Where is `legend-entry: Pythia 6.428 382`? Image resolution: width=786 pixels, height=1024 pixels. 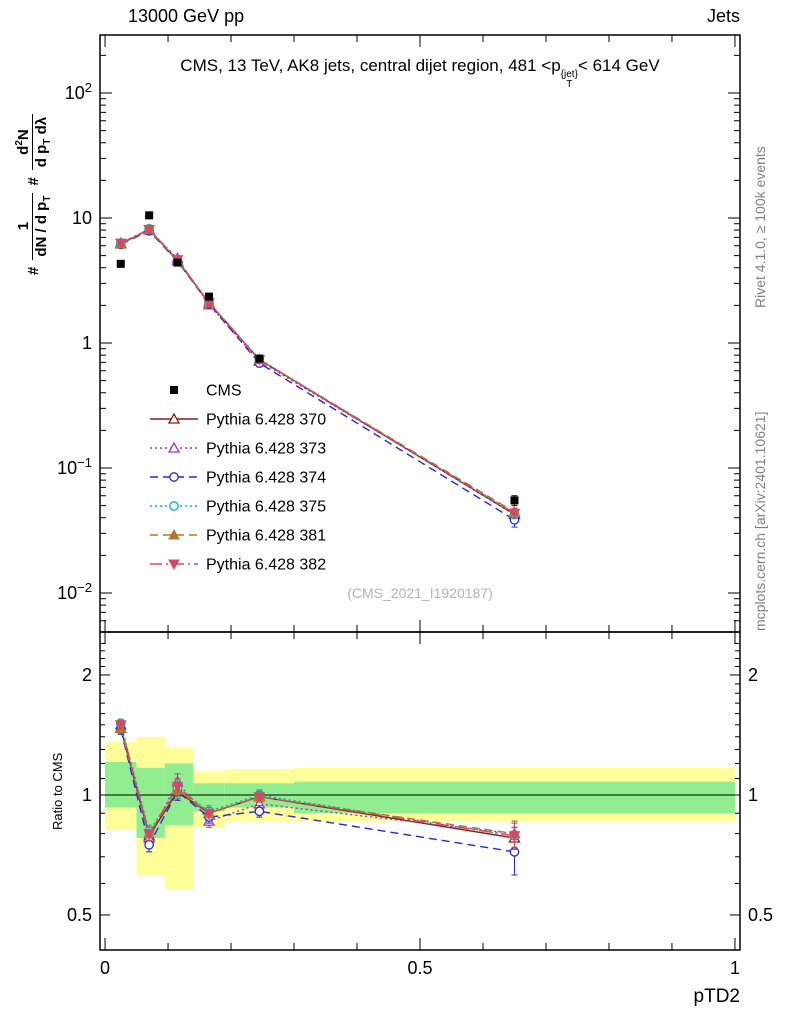 legend-entry: Pythia 6.428 382 is located at coordinates (238, 565).